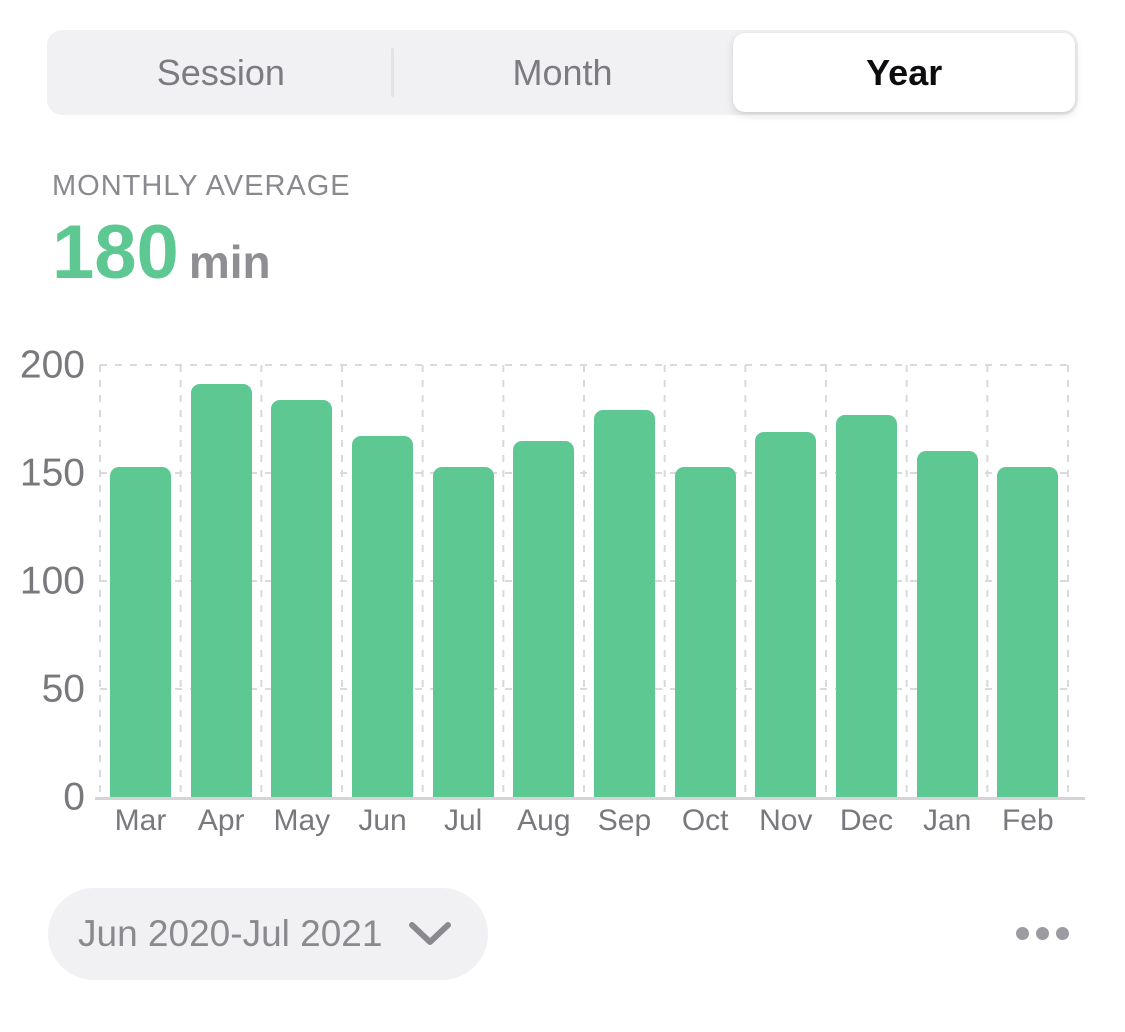  What do you see at coordinates (221, 72) in the screenshot?
I see `tab-session: Session` at bounding box center [221, 72].